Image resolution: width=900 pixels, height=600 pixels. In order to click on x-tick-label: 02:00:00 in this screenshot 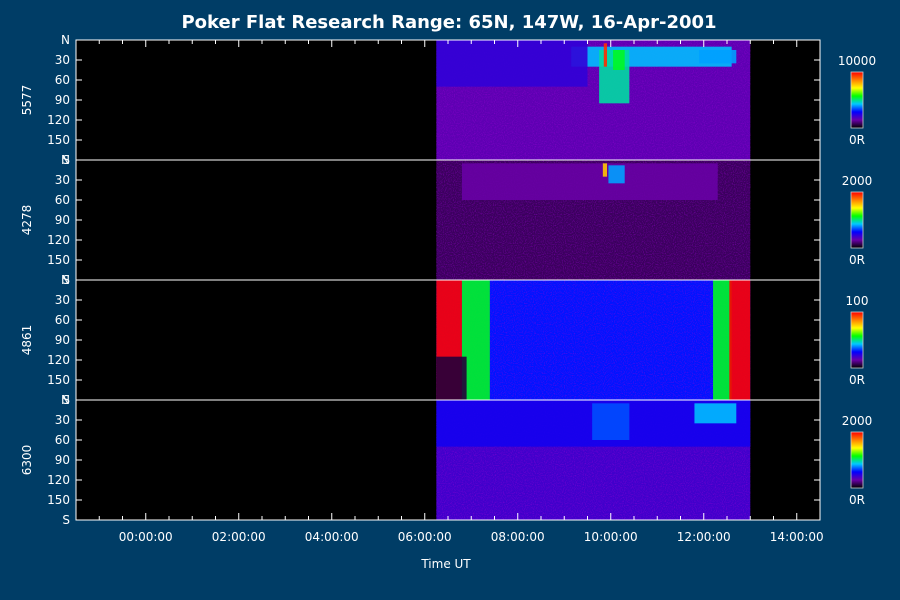, I will do `click(239, 537)`.